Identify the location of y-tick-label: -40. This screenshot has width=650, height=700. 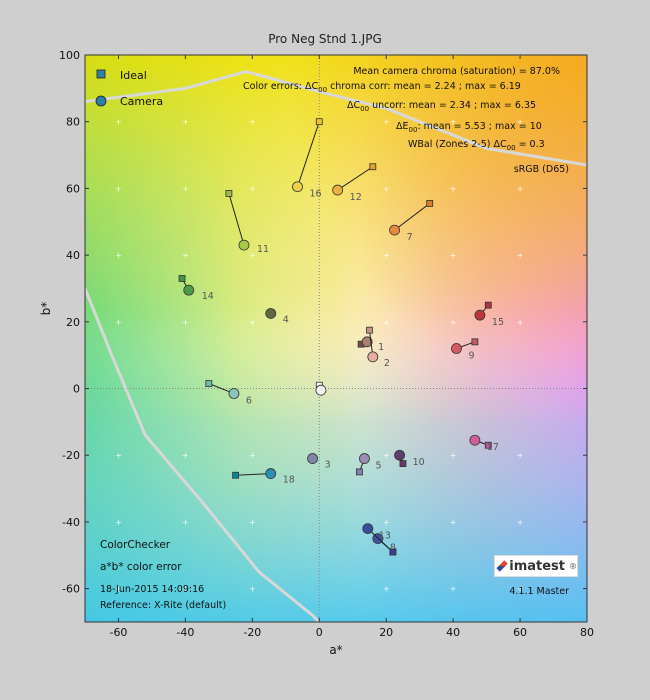
(71, 522).